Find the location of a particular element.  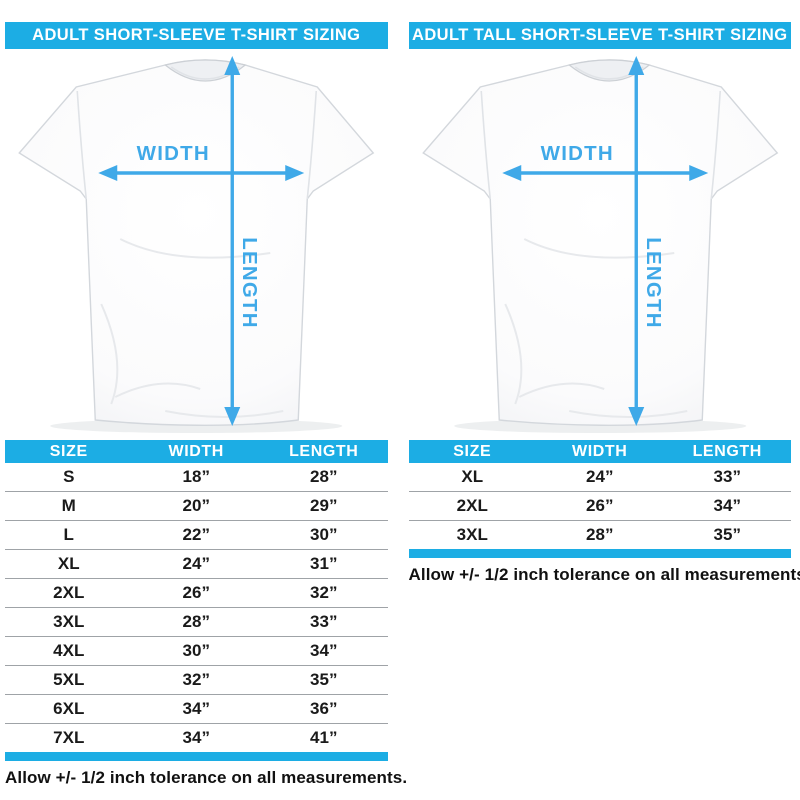

table-row: 6XL 34” 36” is located at coordinates (196, 709).